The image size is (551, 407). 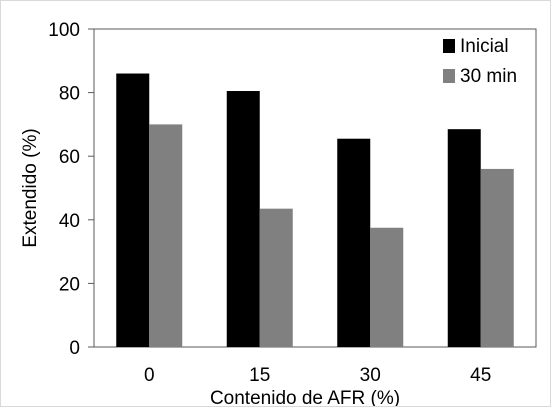 I want to click on legend-swatch-30-min, so click(x=449, y=76).